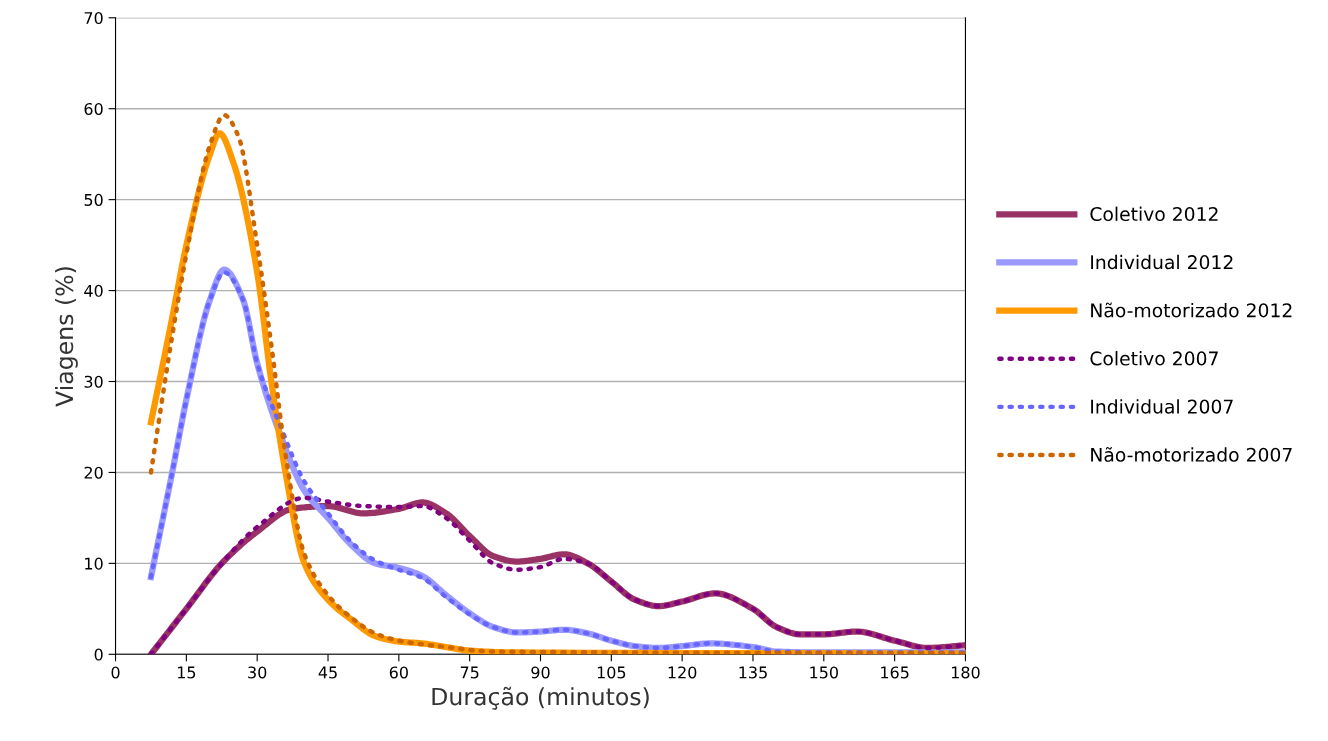  Describe the element at coordinates (93, 472) in the screenshot. I see `y-tick-label: 20` at that location.